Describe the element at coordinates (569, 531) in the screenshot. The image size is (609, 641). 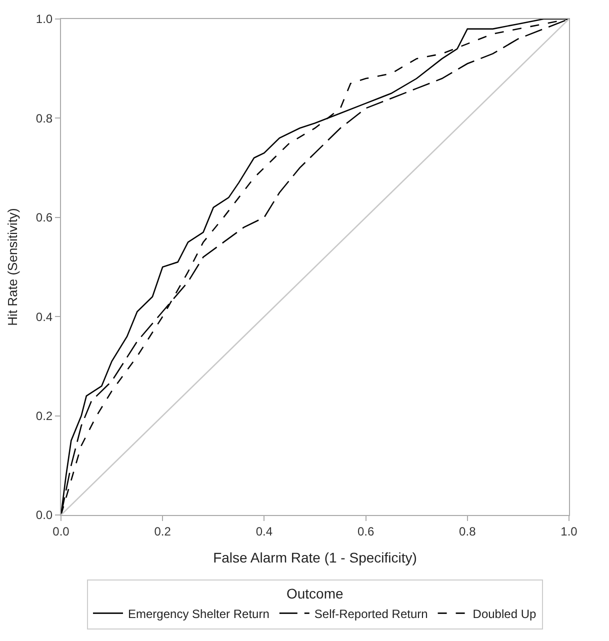
I see `x-tick-label: 1.0` at that location.